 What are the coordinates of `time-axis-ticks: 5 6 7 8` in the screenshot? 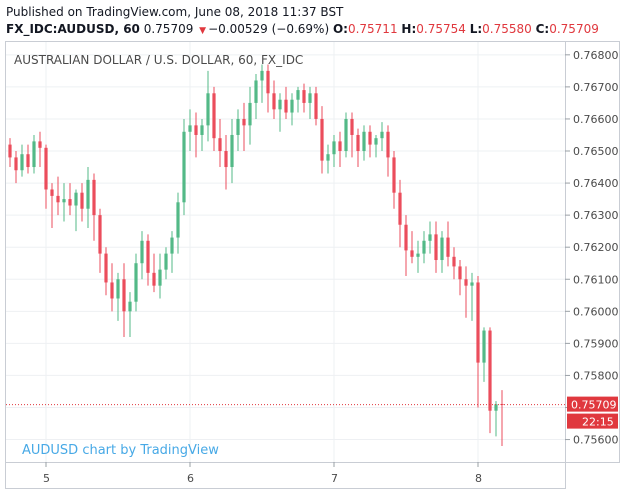 It's located at (262, 473).